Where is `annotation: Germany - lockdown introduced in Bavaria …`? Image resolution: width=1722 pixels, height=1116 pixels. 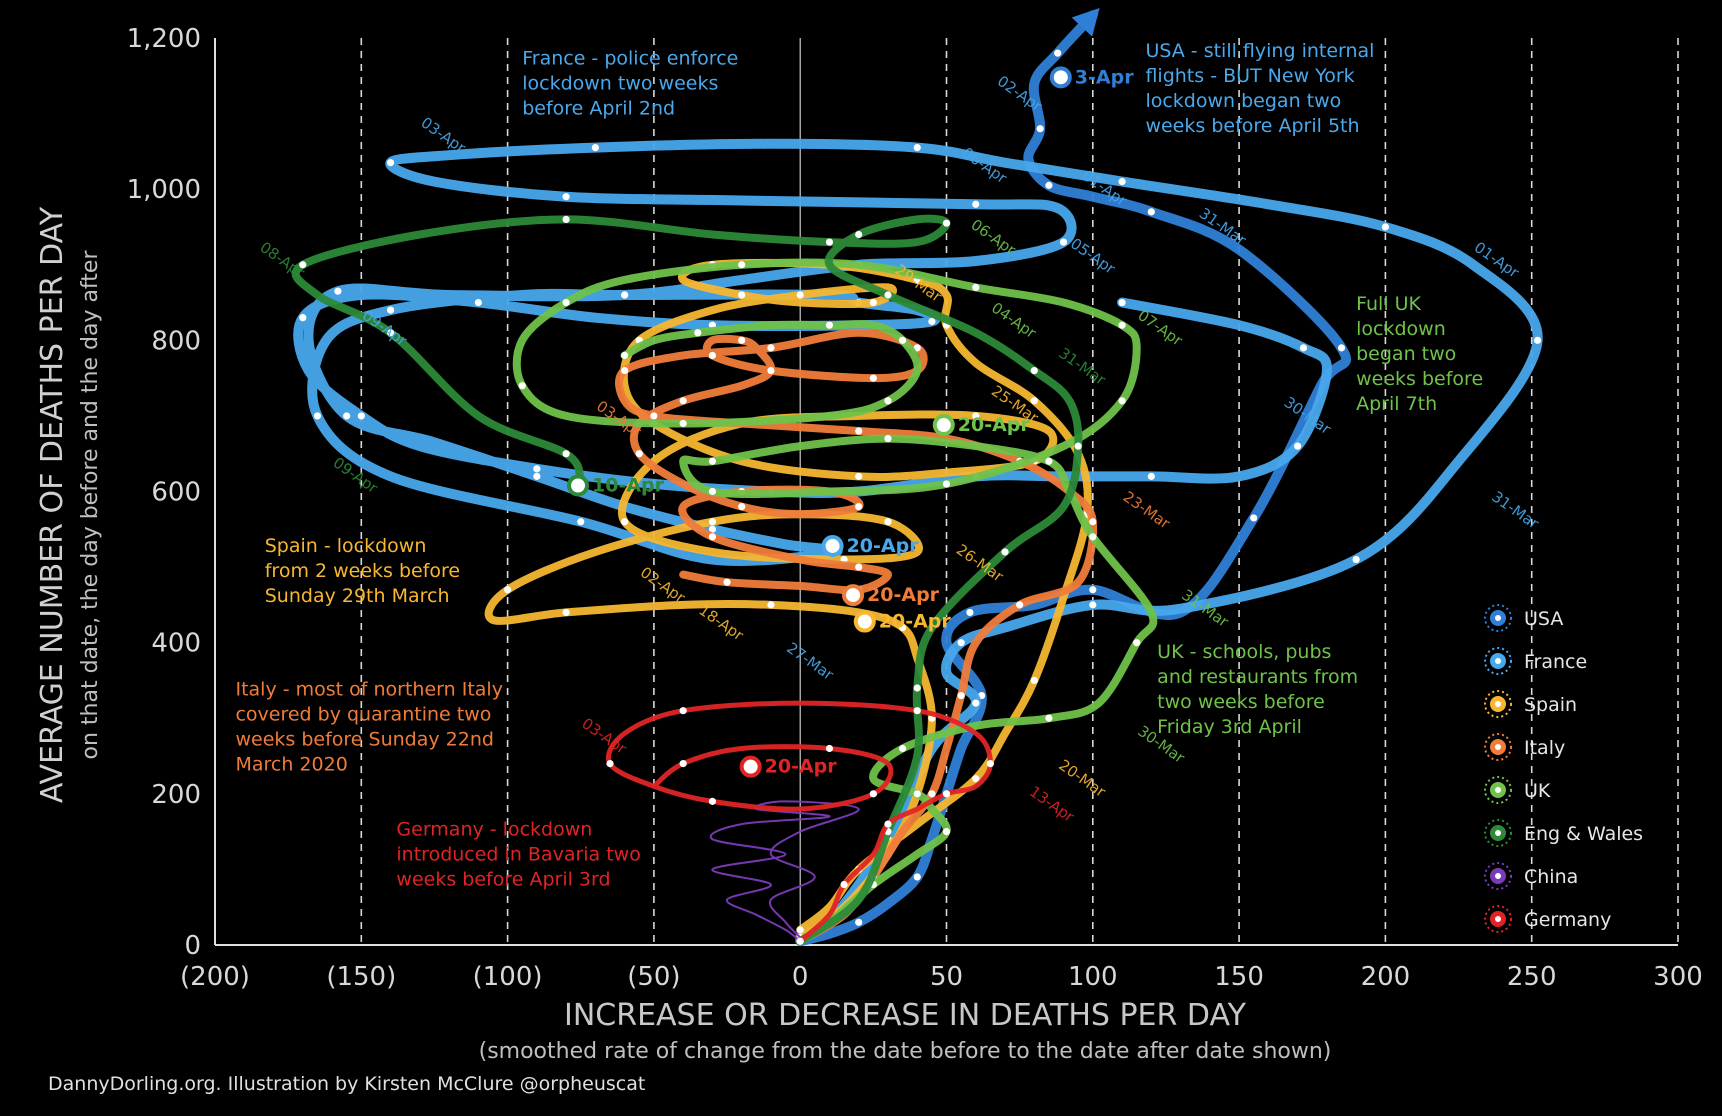
annotation: Germany - lockdown introduced in Bavaria … is located at coordinates (518, 854).